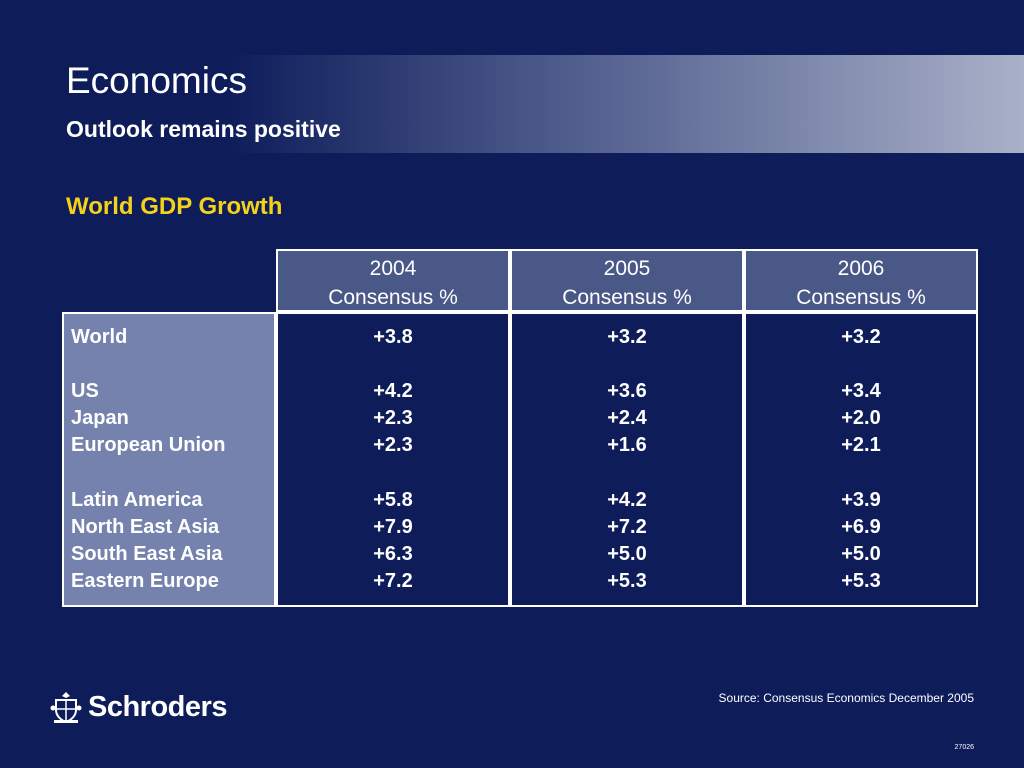  Describe the element at coordinates (861, 418) in the screenshot. I see `table-cell: +2.0` at that location.